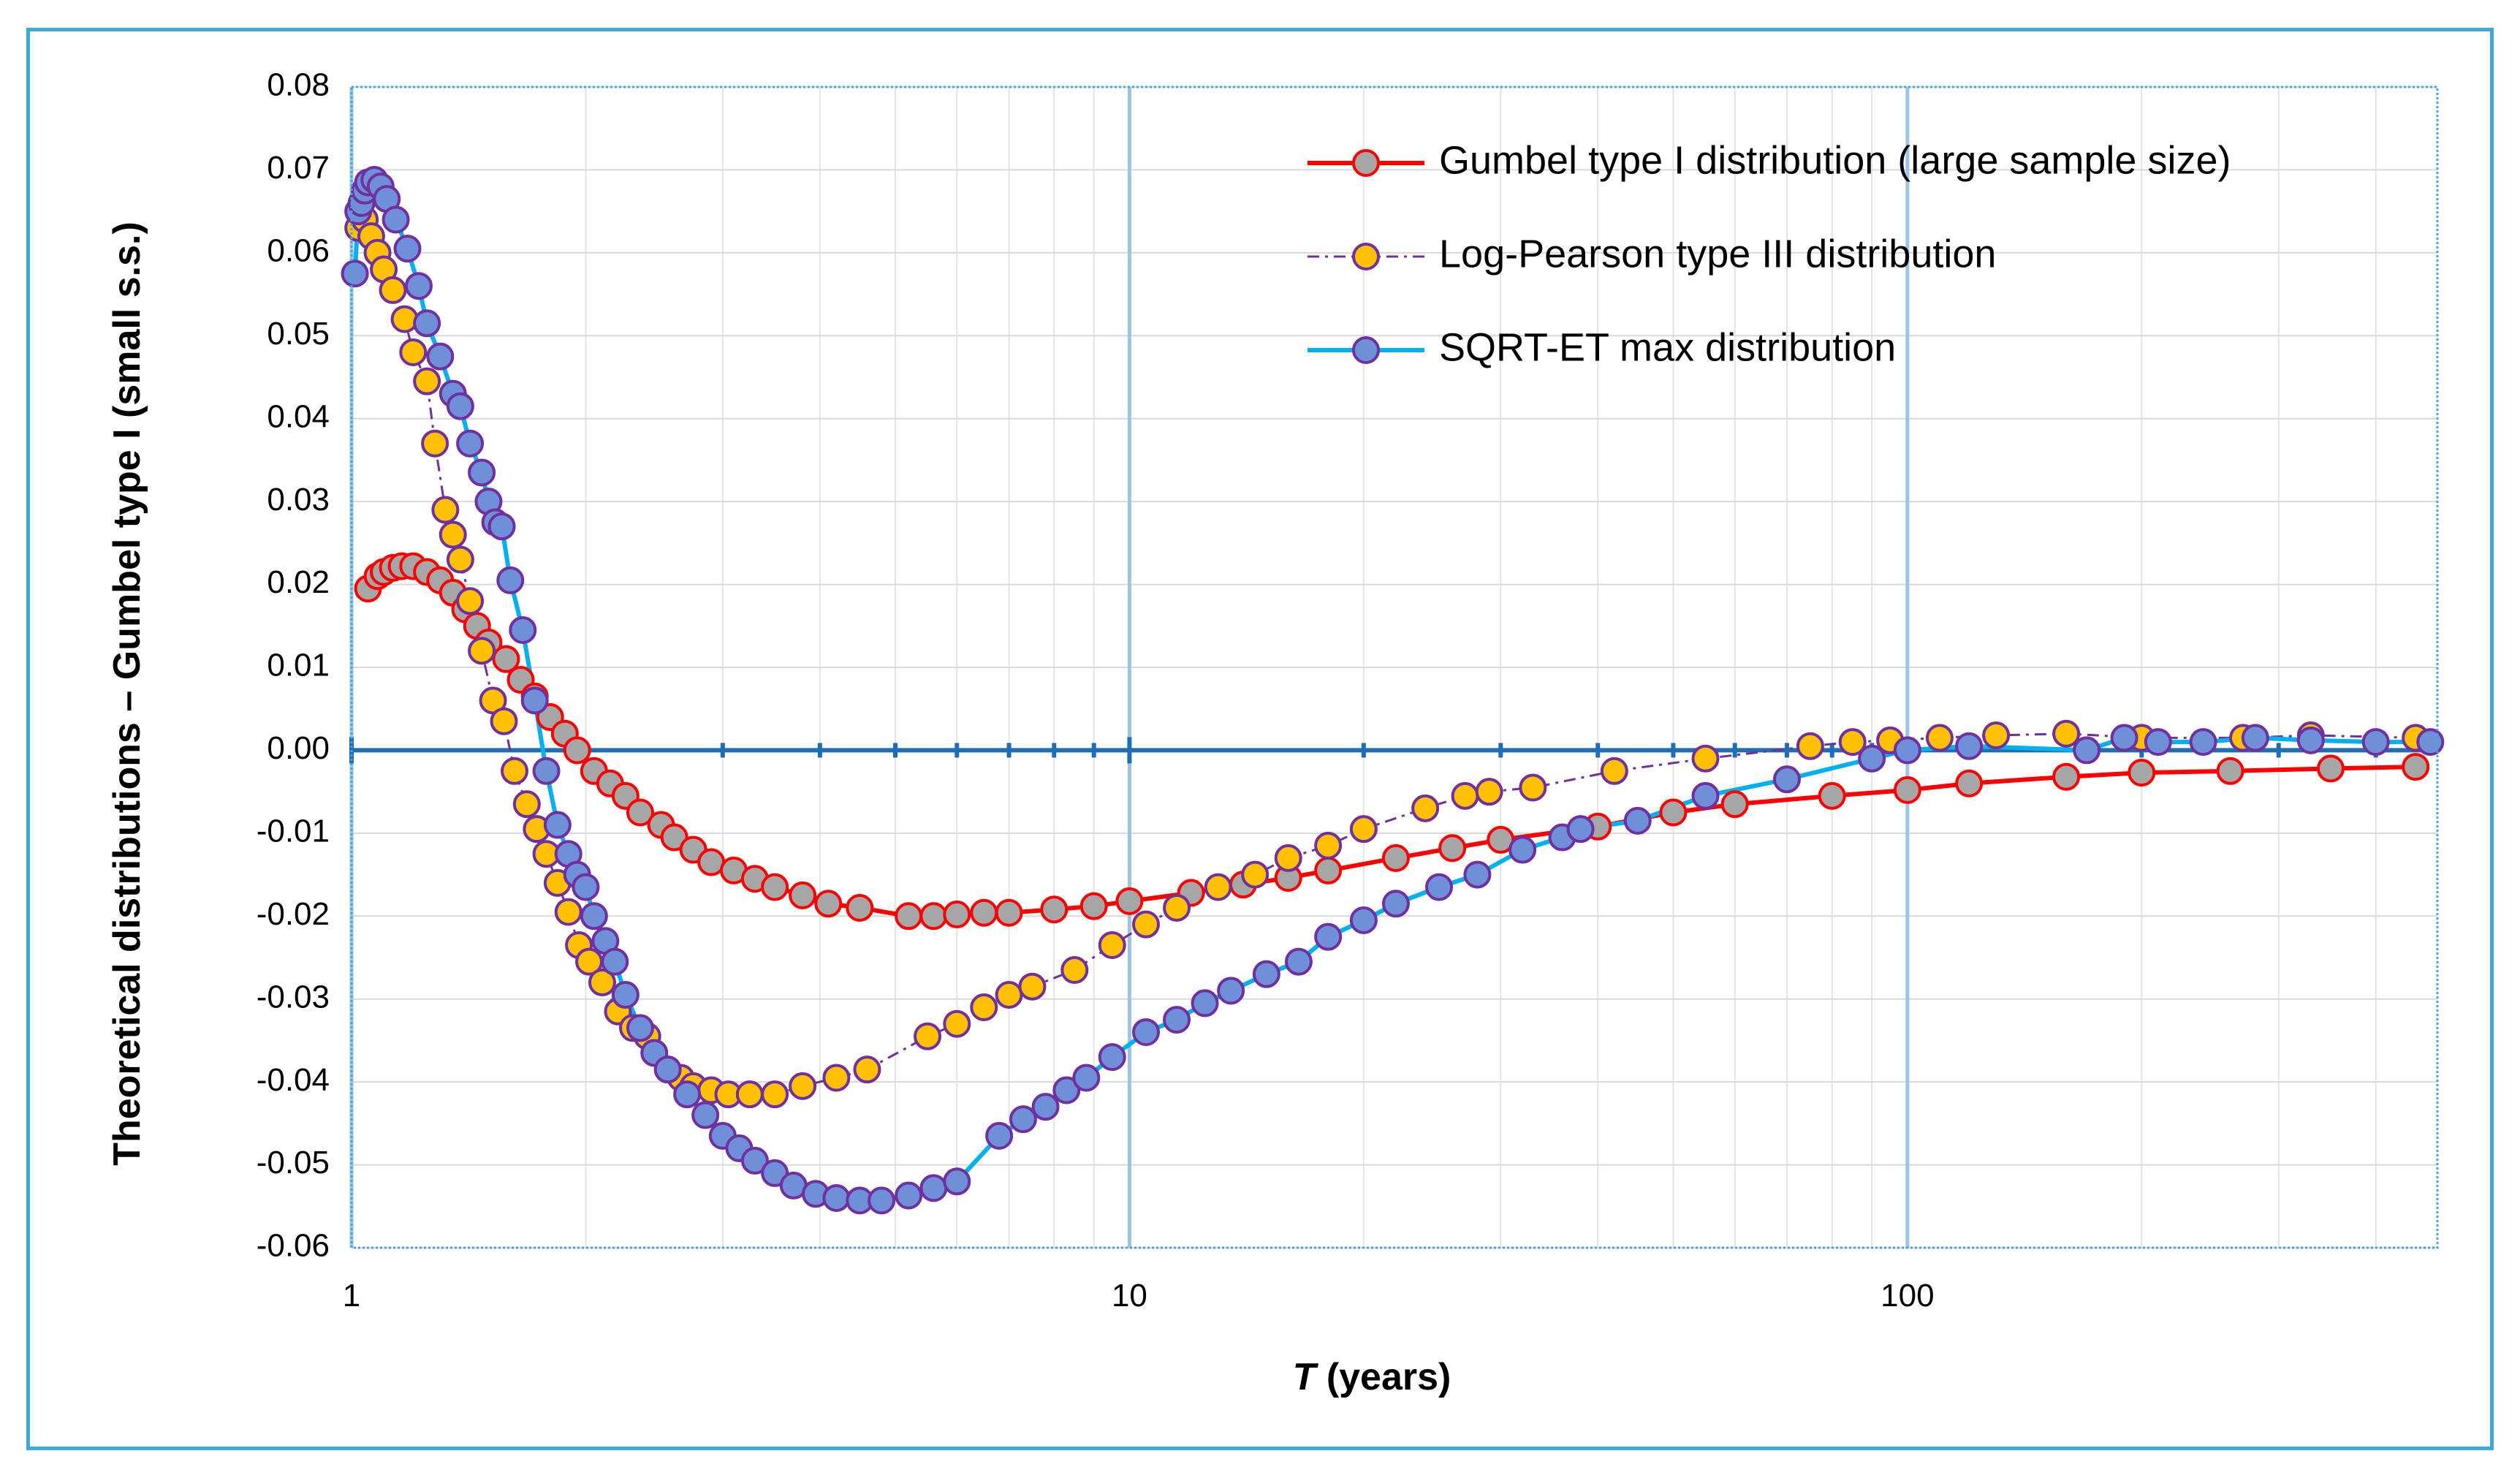 This screenshot has height=1478, width=2520. I want to click on y-tick-label: 0.05, so click(298, 334).